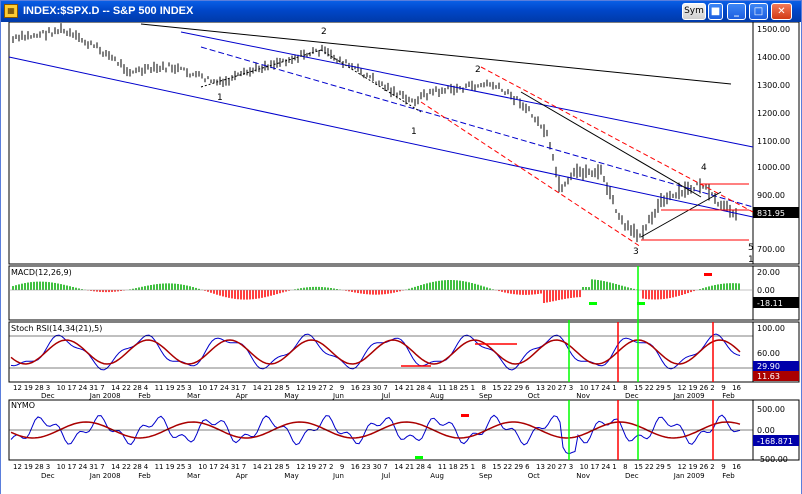 This screenshot has width=802, height=494. I want to click on x-tick-day: 14, so click(115, 388).